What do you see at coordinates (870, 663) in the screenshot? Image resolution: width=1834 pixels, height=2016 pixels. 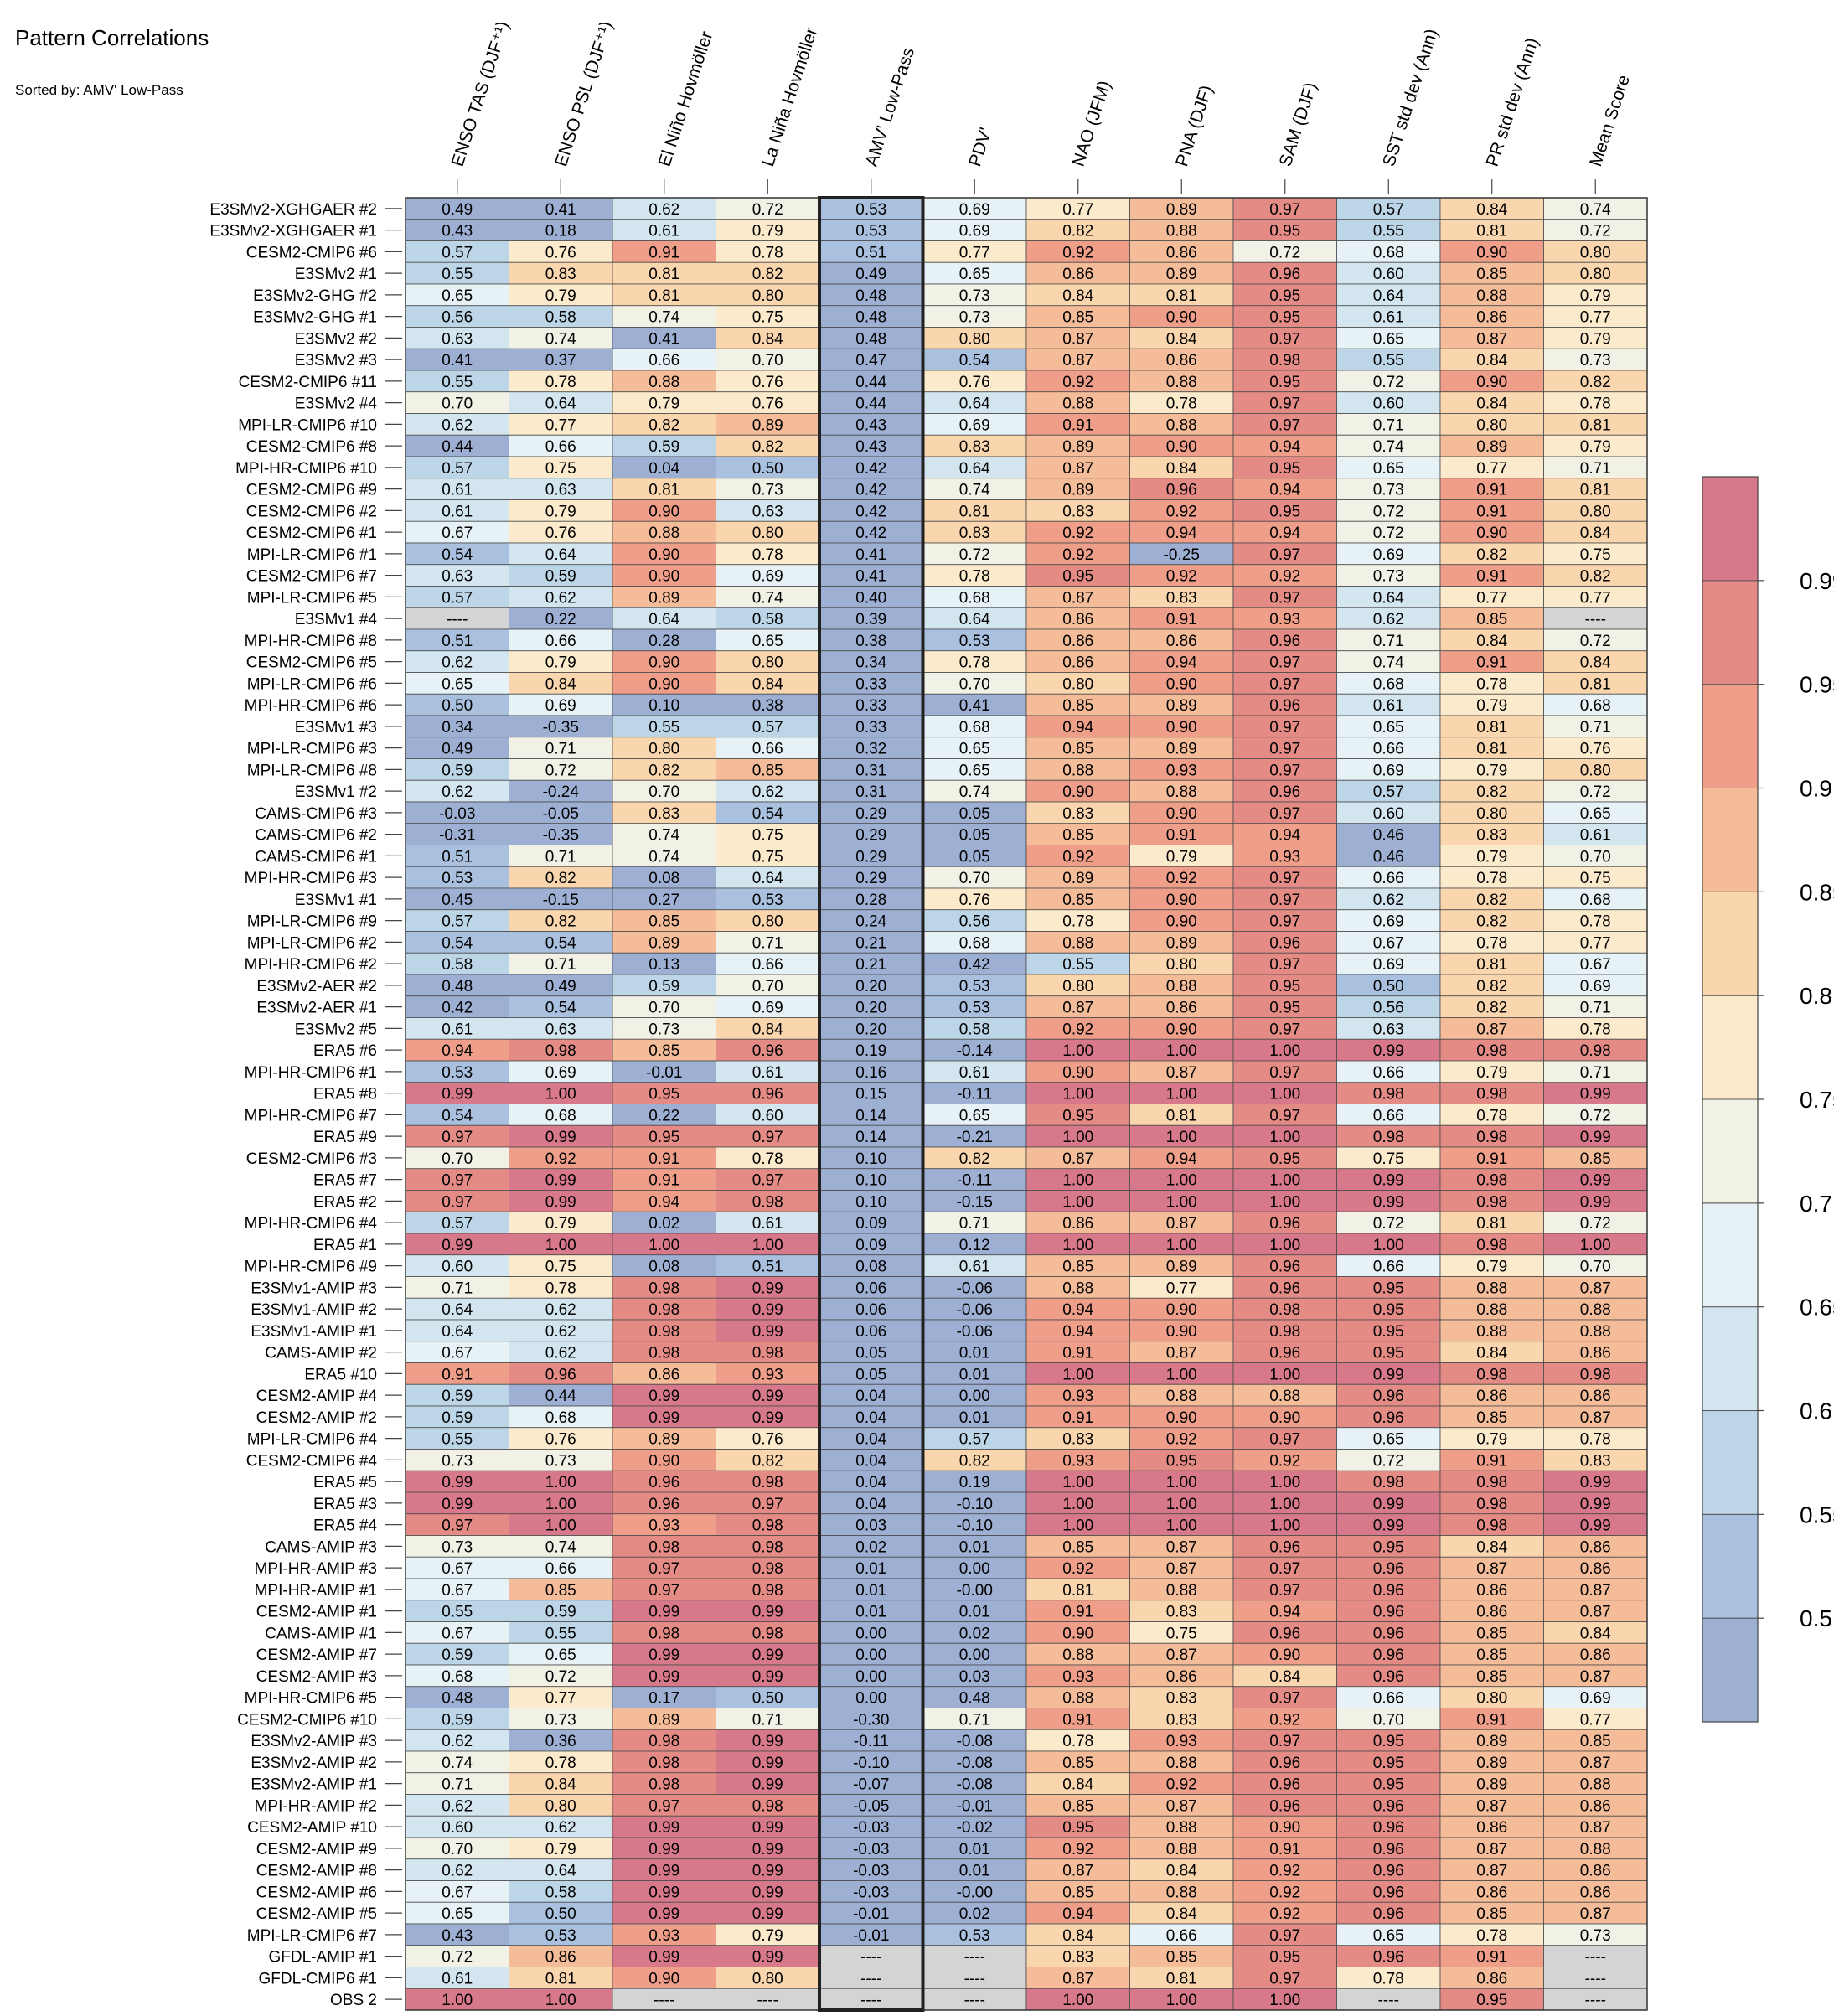 I see `cell-value-label: 0.34` at bounding box center [870, 663].